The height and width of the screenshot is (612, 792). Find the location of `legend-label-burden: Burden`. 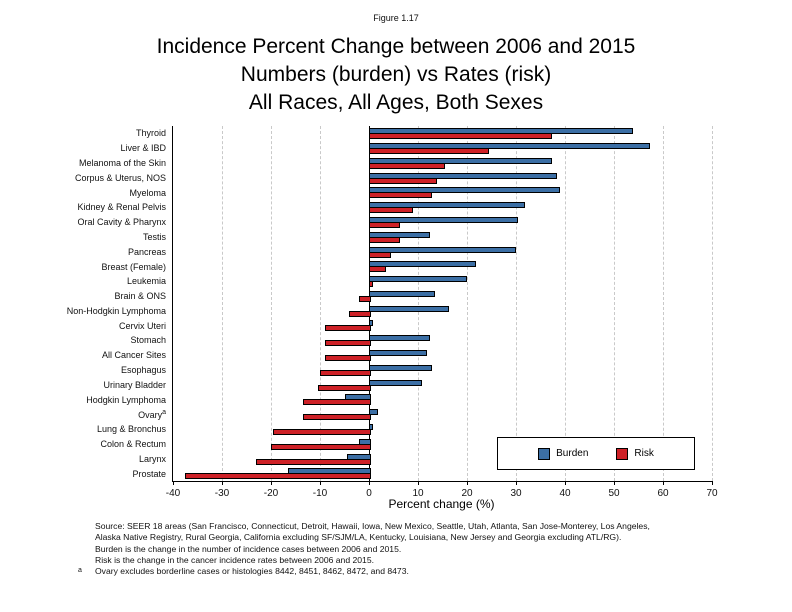

legend-label-burden: Burden is located at coordinates (572, 453).